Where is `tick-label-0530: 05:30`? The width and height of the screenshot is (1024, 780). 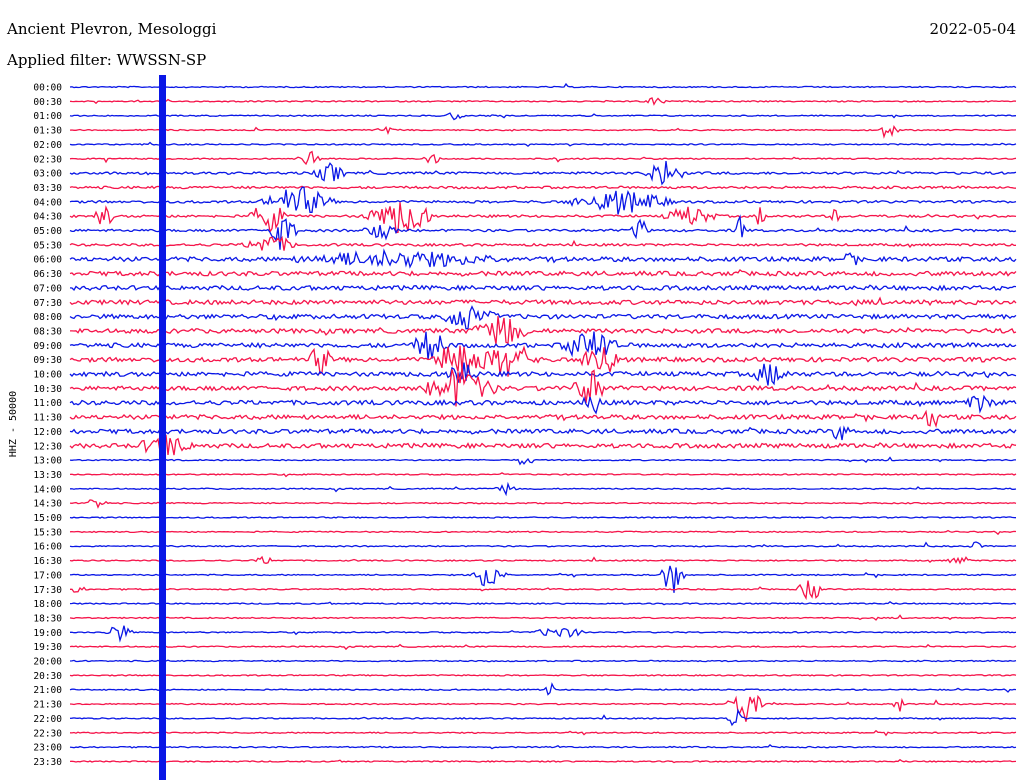 tick-label-0530: 05:30 is located at coordinates (47, 245).